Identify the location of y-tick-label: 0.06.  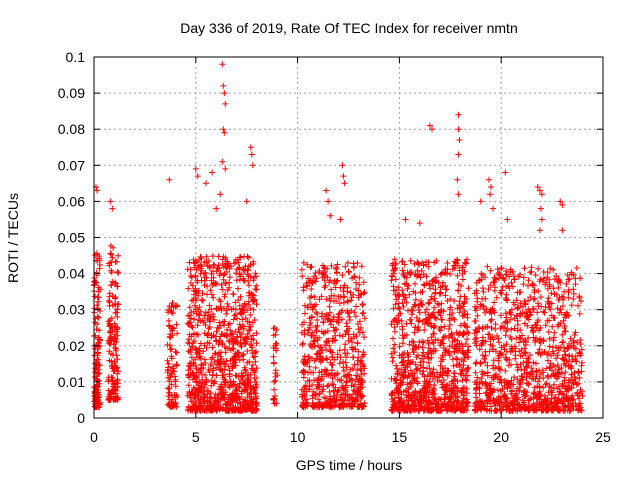
(71, 201).